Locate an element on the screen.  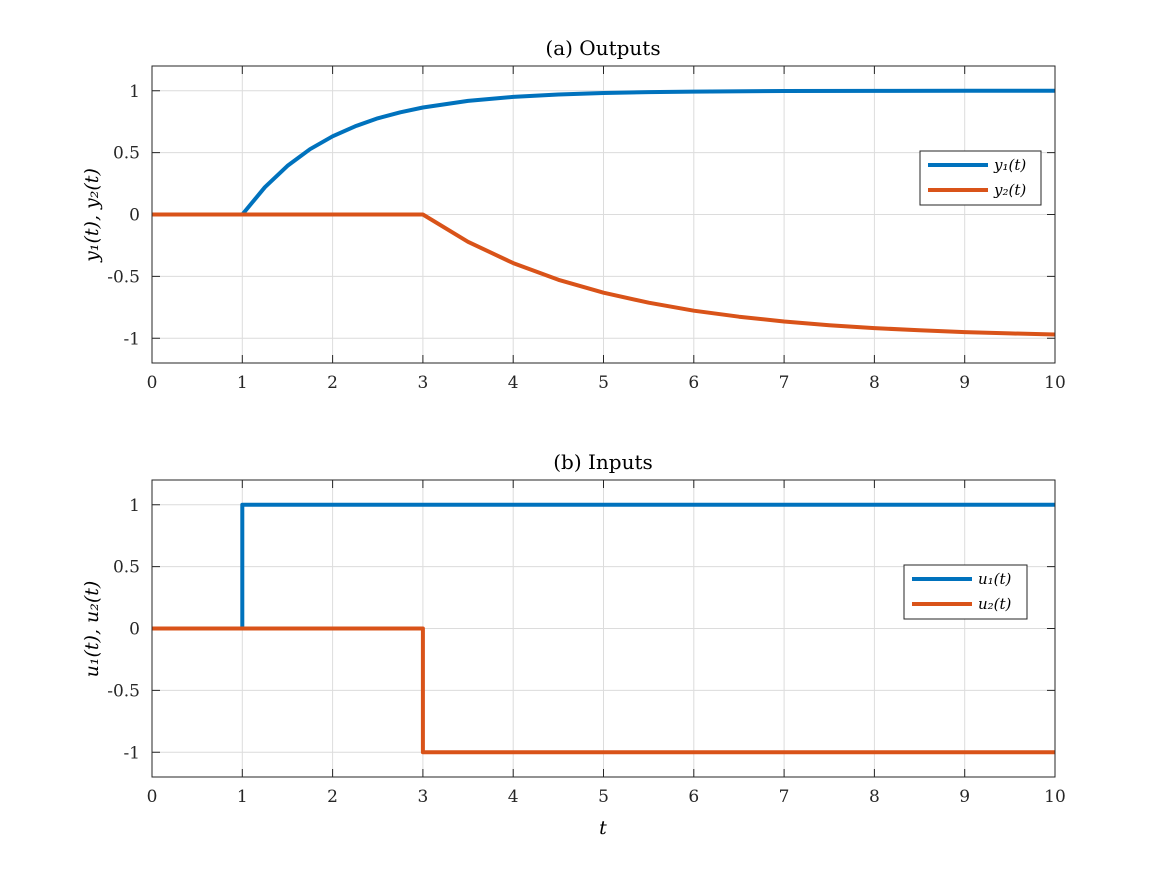
legend-label: u₁(t) is located at coordinates (995, 579).